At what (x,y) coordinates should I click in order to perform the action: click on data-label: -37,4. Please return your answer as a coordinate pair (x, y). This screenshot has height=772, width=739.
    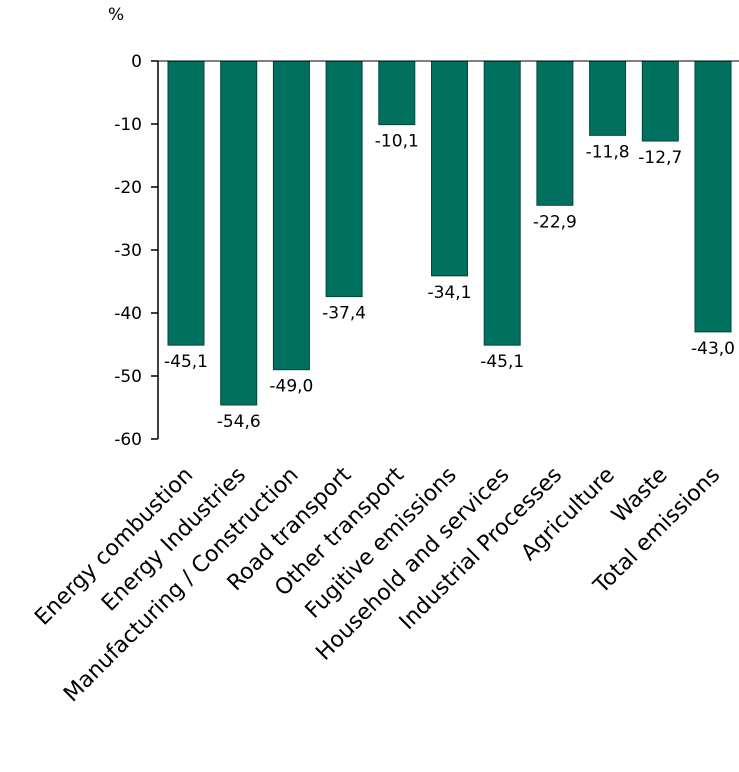
    Looking at the image, I should click on (344, 314).